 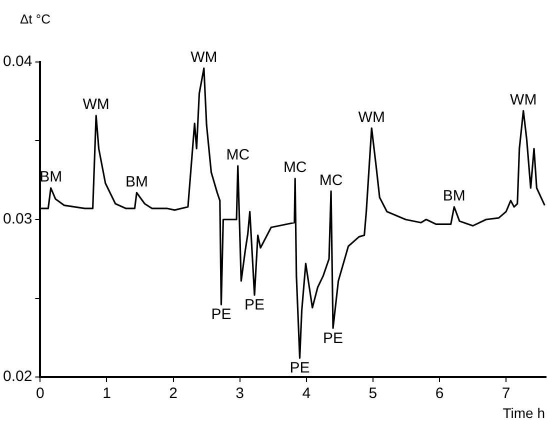 What do you see at coordinates (17, 219) in the screenshot?
I see `y-tick-label: 0.03` at bounding box center [17, 219].